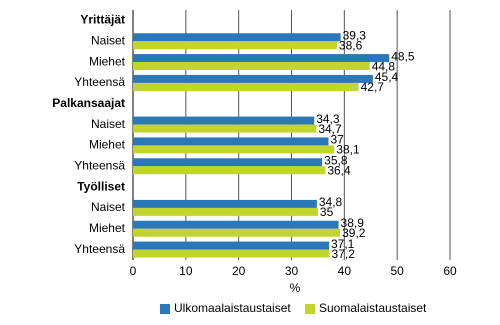 This screenshot has height=325, width=500. I want to click on data-label: 37,1, so click(343, 244).